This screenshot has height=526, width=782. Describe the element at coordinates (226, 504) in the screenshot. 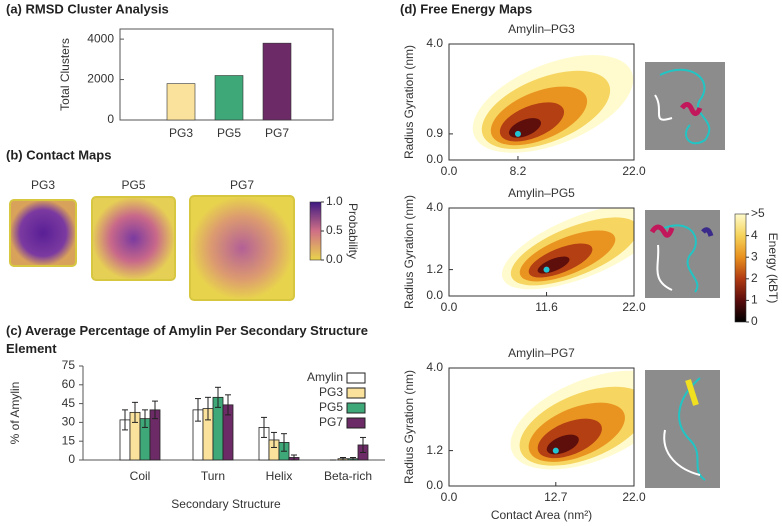

I see `x-axis-label: Secondary Structure` at that location.